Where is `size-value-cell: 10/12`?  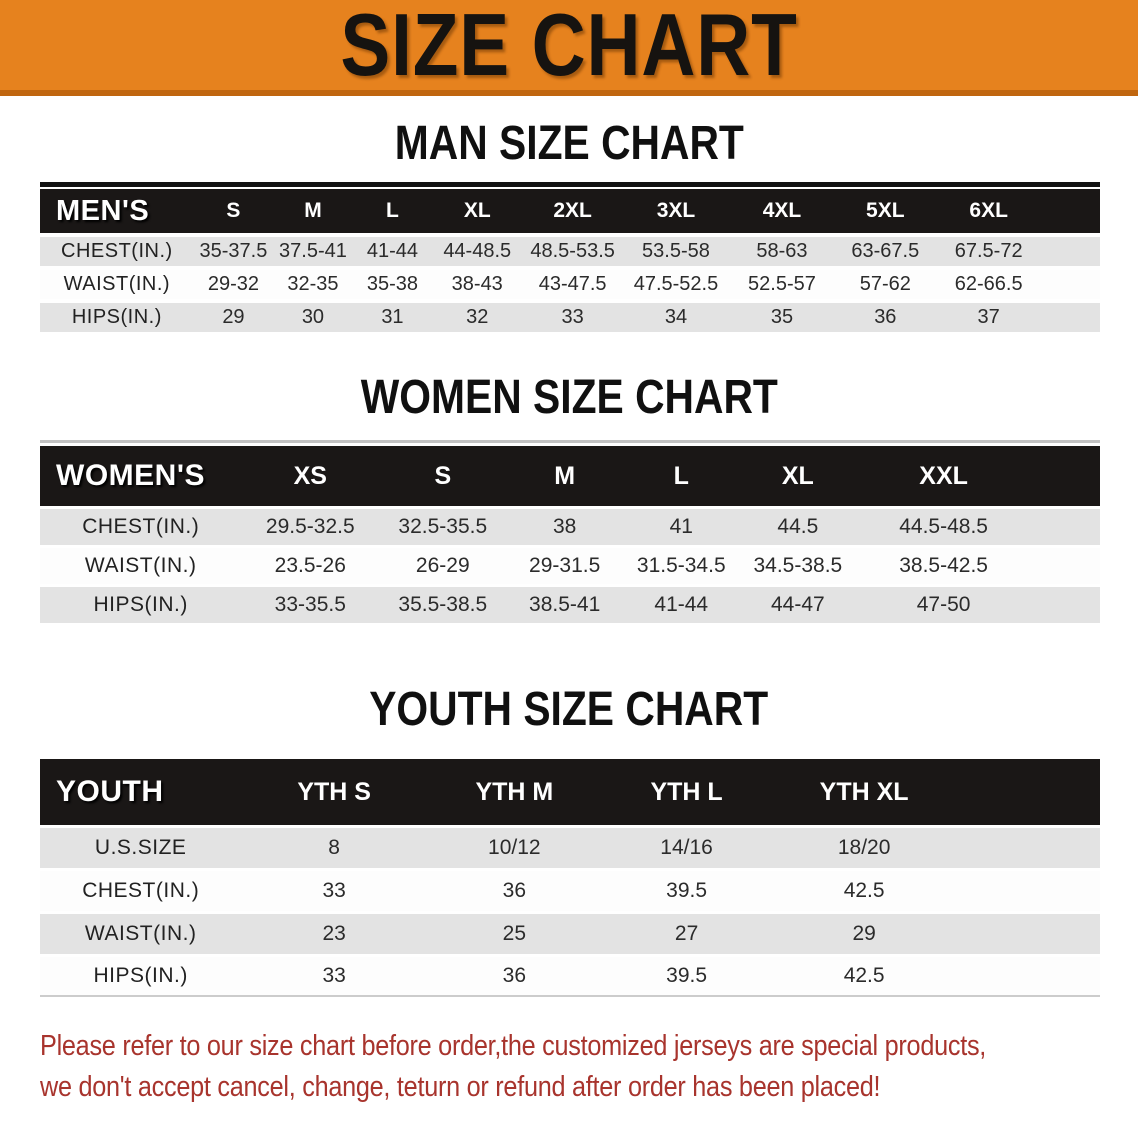
size-value-cell: 10/12 is located at coordinates (514, 848).